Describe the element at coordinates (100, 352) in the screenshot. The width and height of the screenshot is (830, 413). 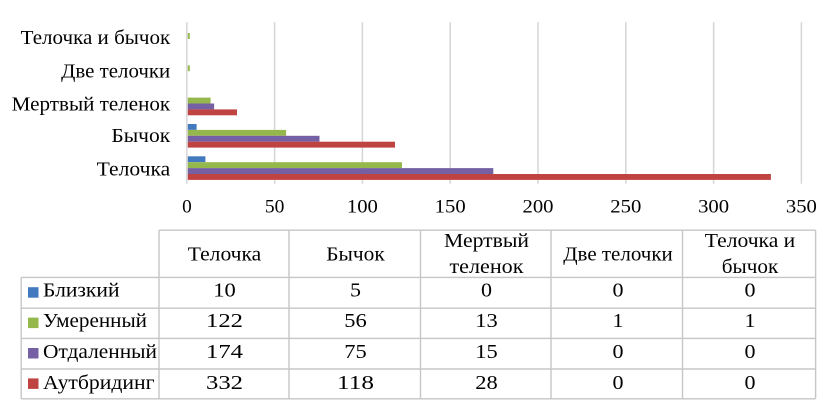
I see `svg-text: Отдаленный` at that location.